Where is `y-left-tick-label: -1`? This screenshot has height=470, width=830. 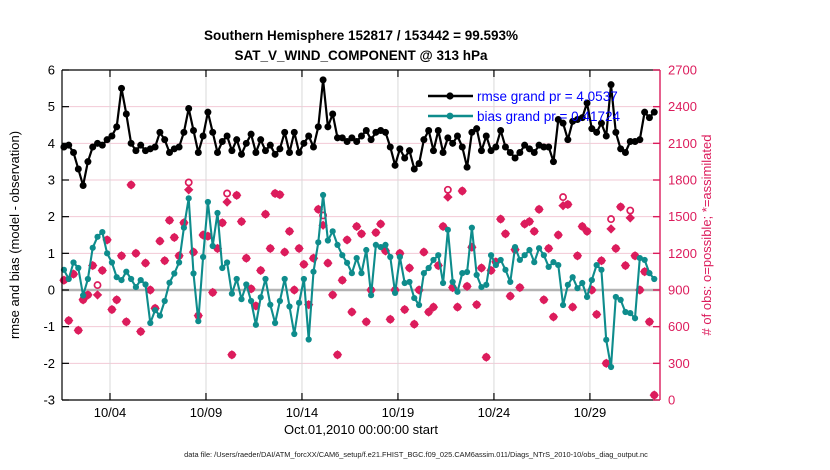
y-left-tick-label: -1 is located at coordinates (49, 326).